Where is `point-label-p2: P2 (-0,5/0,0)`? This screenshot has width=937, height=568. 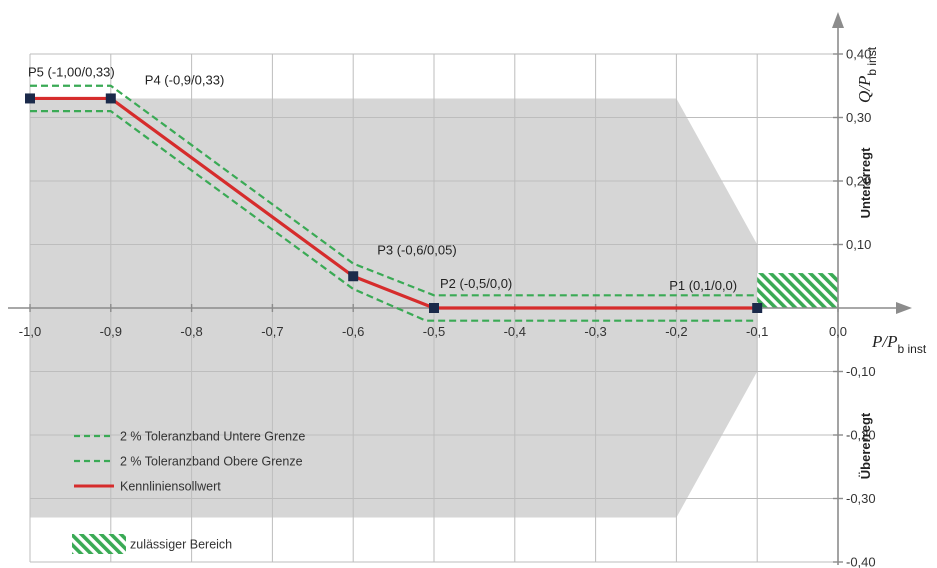
point-label-p2: P2 (-0,5/0,0) is located at coordinates (476, 283).